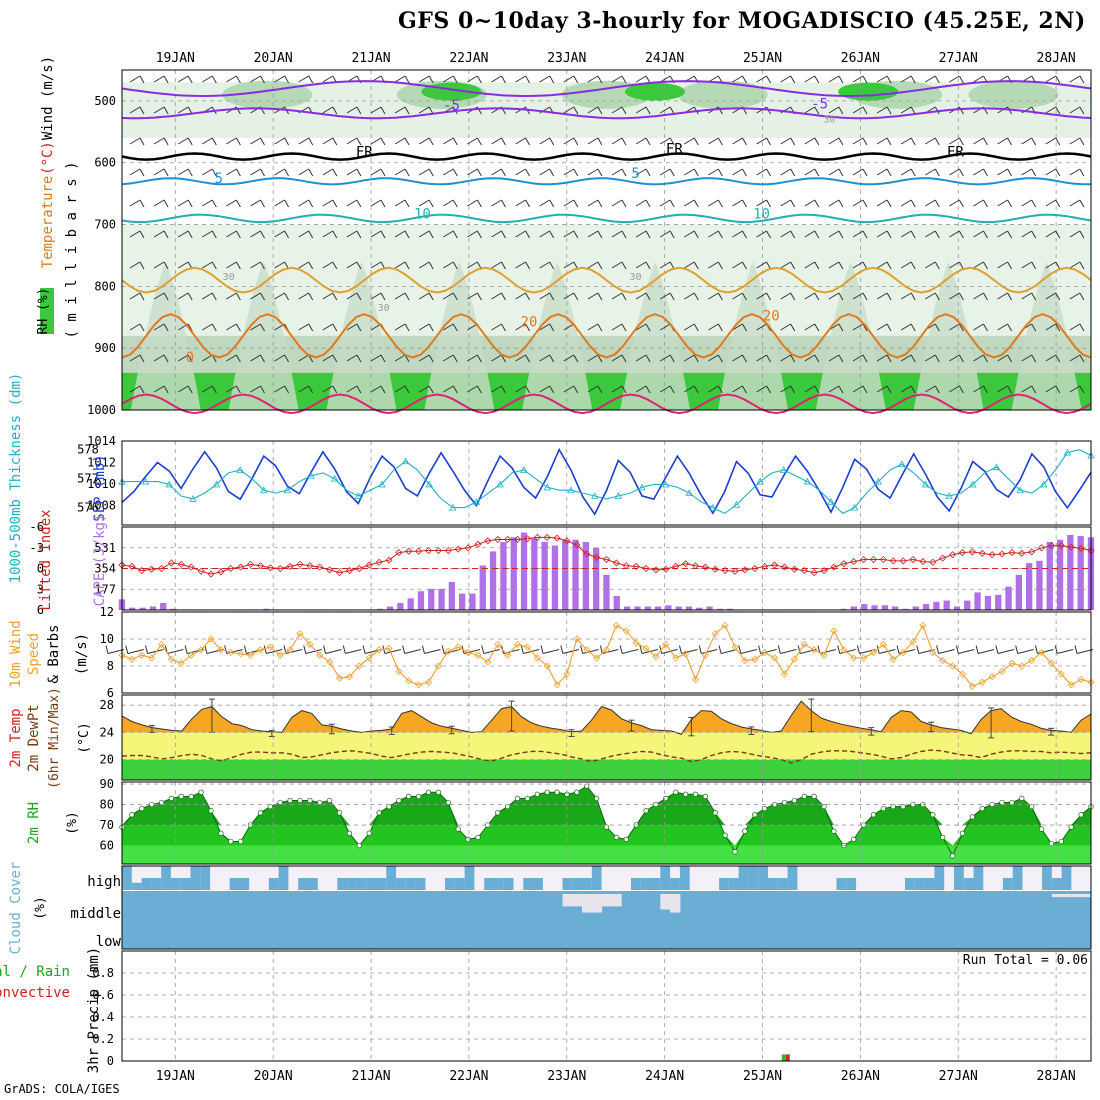 This screenshot has width=1100, height=1100. What do you see at coordinates (54, 653) in the screenshot?
I see `wind-axis-label-3: & Barbs` at bounding box center [54, 653].